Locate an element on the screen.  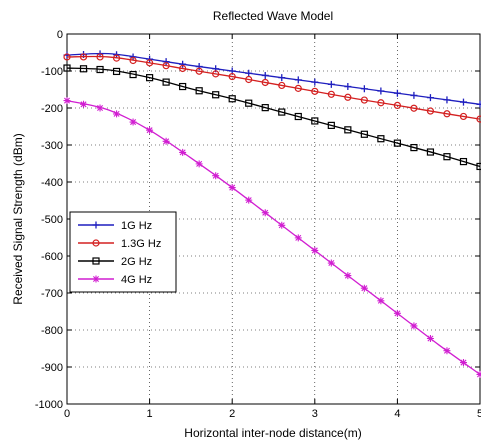
legend-label: 2G Hz is located at coordinates (136, 262).